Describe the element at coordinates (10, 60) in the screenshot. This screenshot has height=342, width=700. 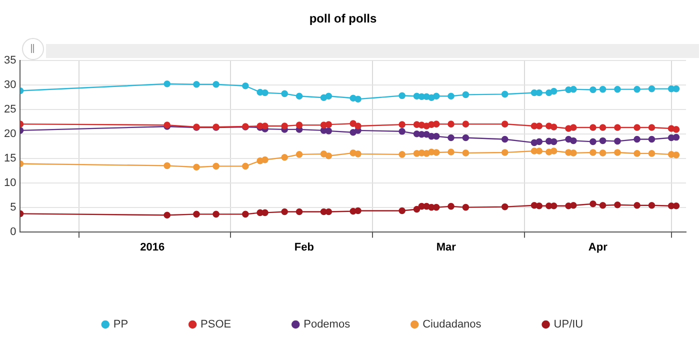
I see `y-tick-label: 35` at that location.